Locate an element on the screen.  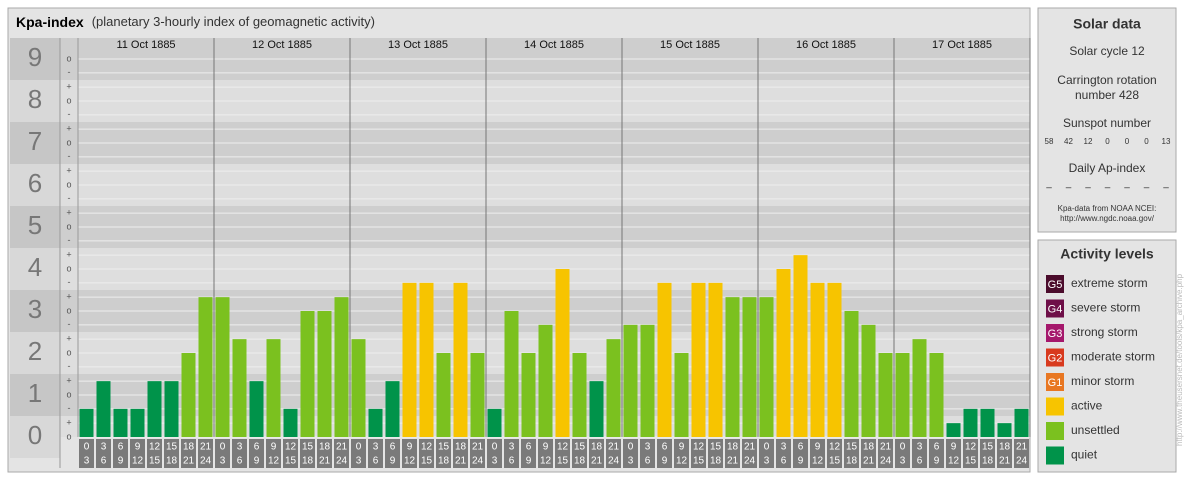
legend-label: extreme storm is located at coordinates (1109, 283).